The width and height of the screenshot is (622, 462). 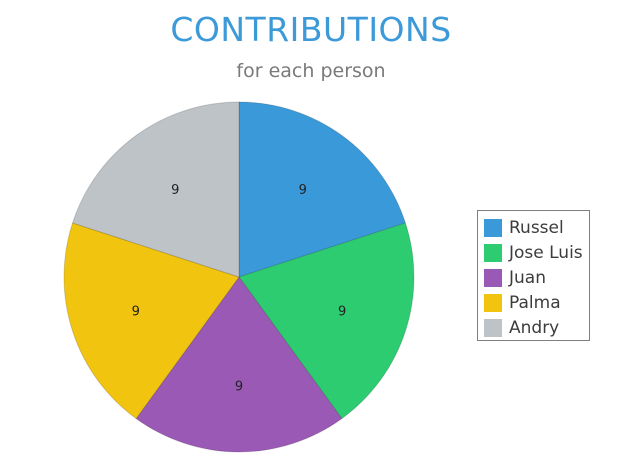 I want to click on pie-slice-russel, so click(x=322, y=189).